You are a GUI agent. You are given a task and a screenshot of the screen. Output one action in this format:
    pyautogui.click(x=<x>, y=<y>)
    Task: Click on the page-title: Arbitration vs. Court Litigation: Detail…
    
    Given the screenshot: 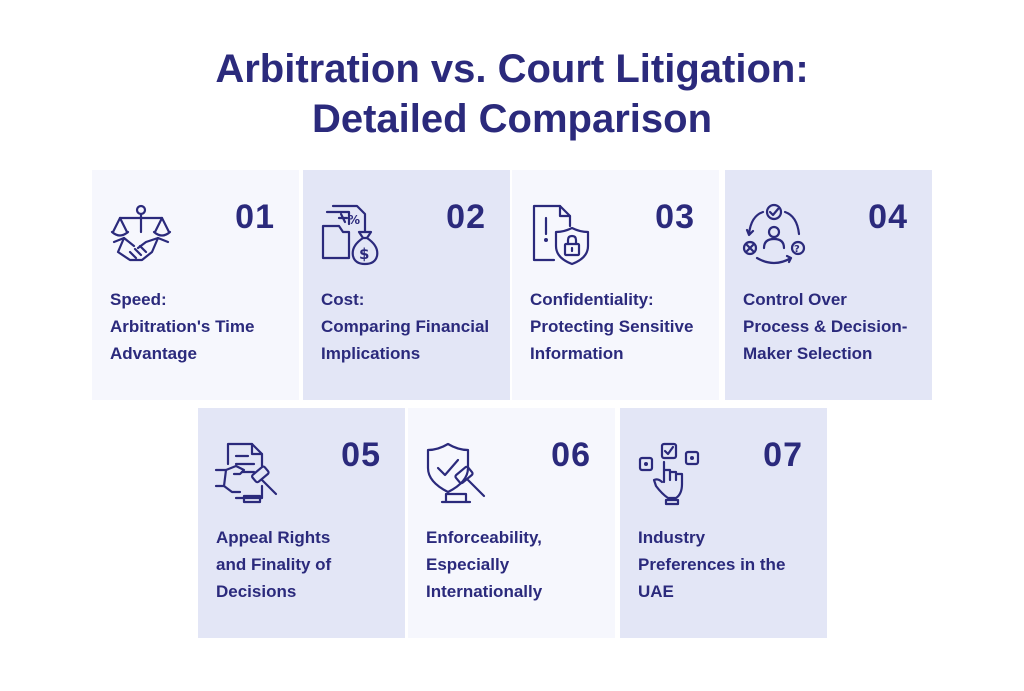 What is the action you would take?
    pyautogui.click(x=512, y=94)
    